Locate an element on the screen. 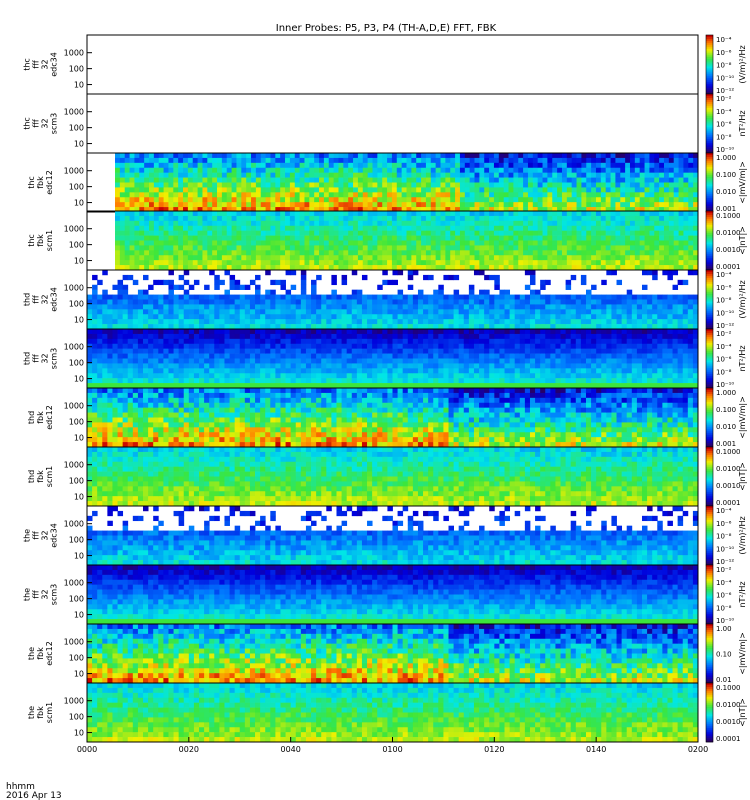  panel-label-line: fff is located at coordinates (36, 123).